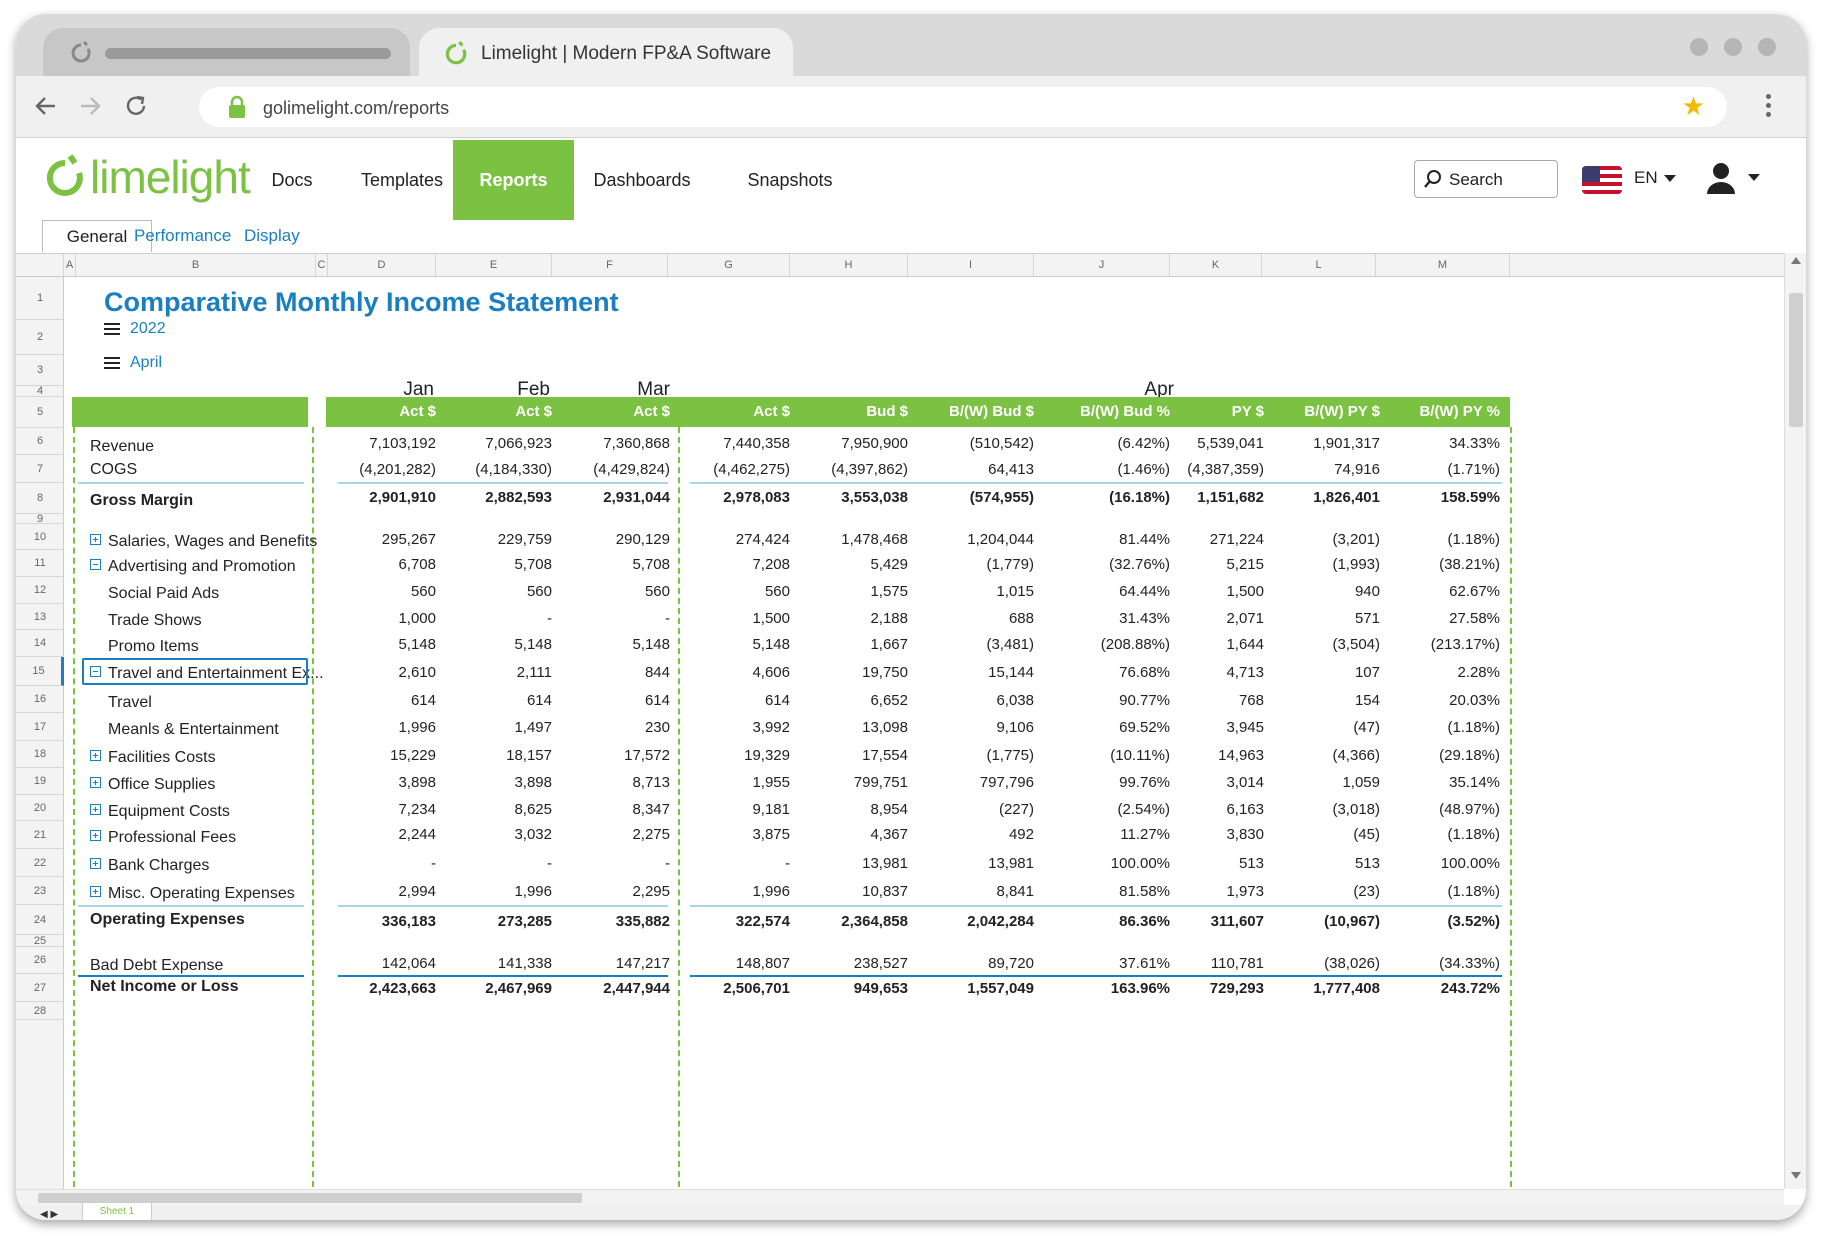 The image size is (1822, 1234). What do you see at coordinates (1367, 672) in the screenshot?
I see `table-cell: 107` at bounding box center [1367, 672].